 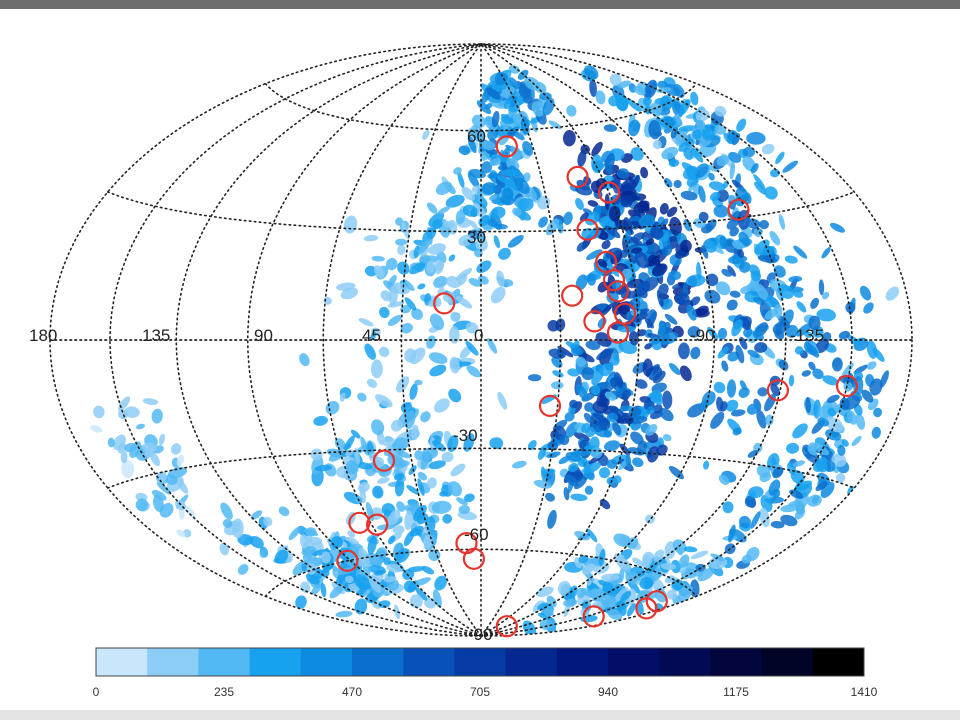 I want to click on colorbar-tick-label: 470, so click(x=352, y=692).